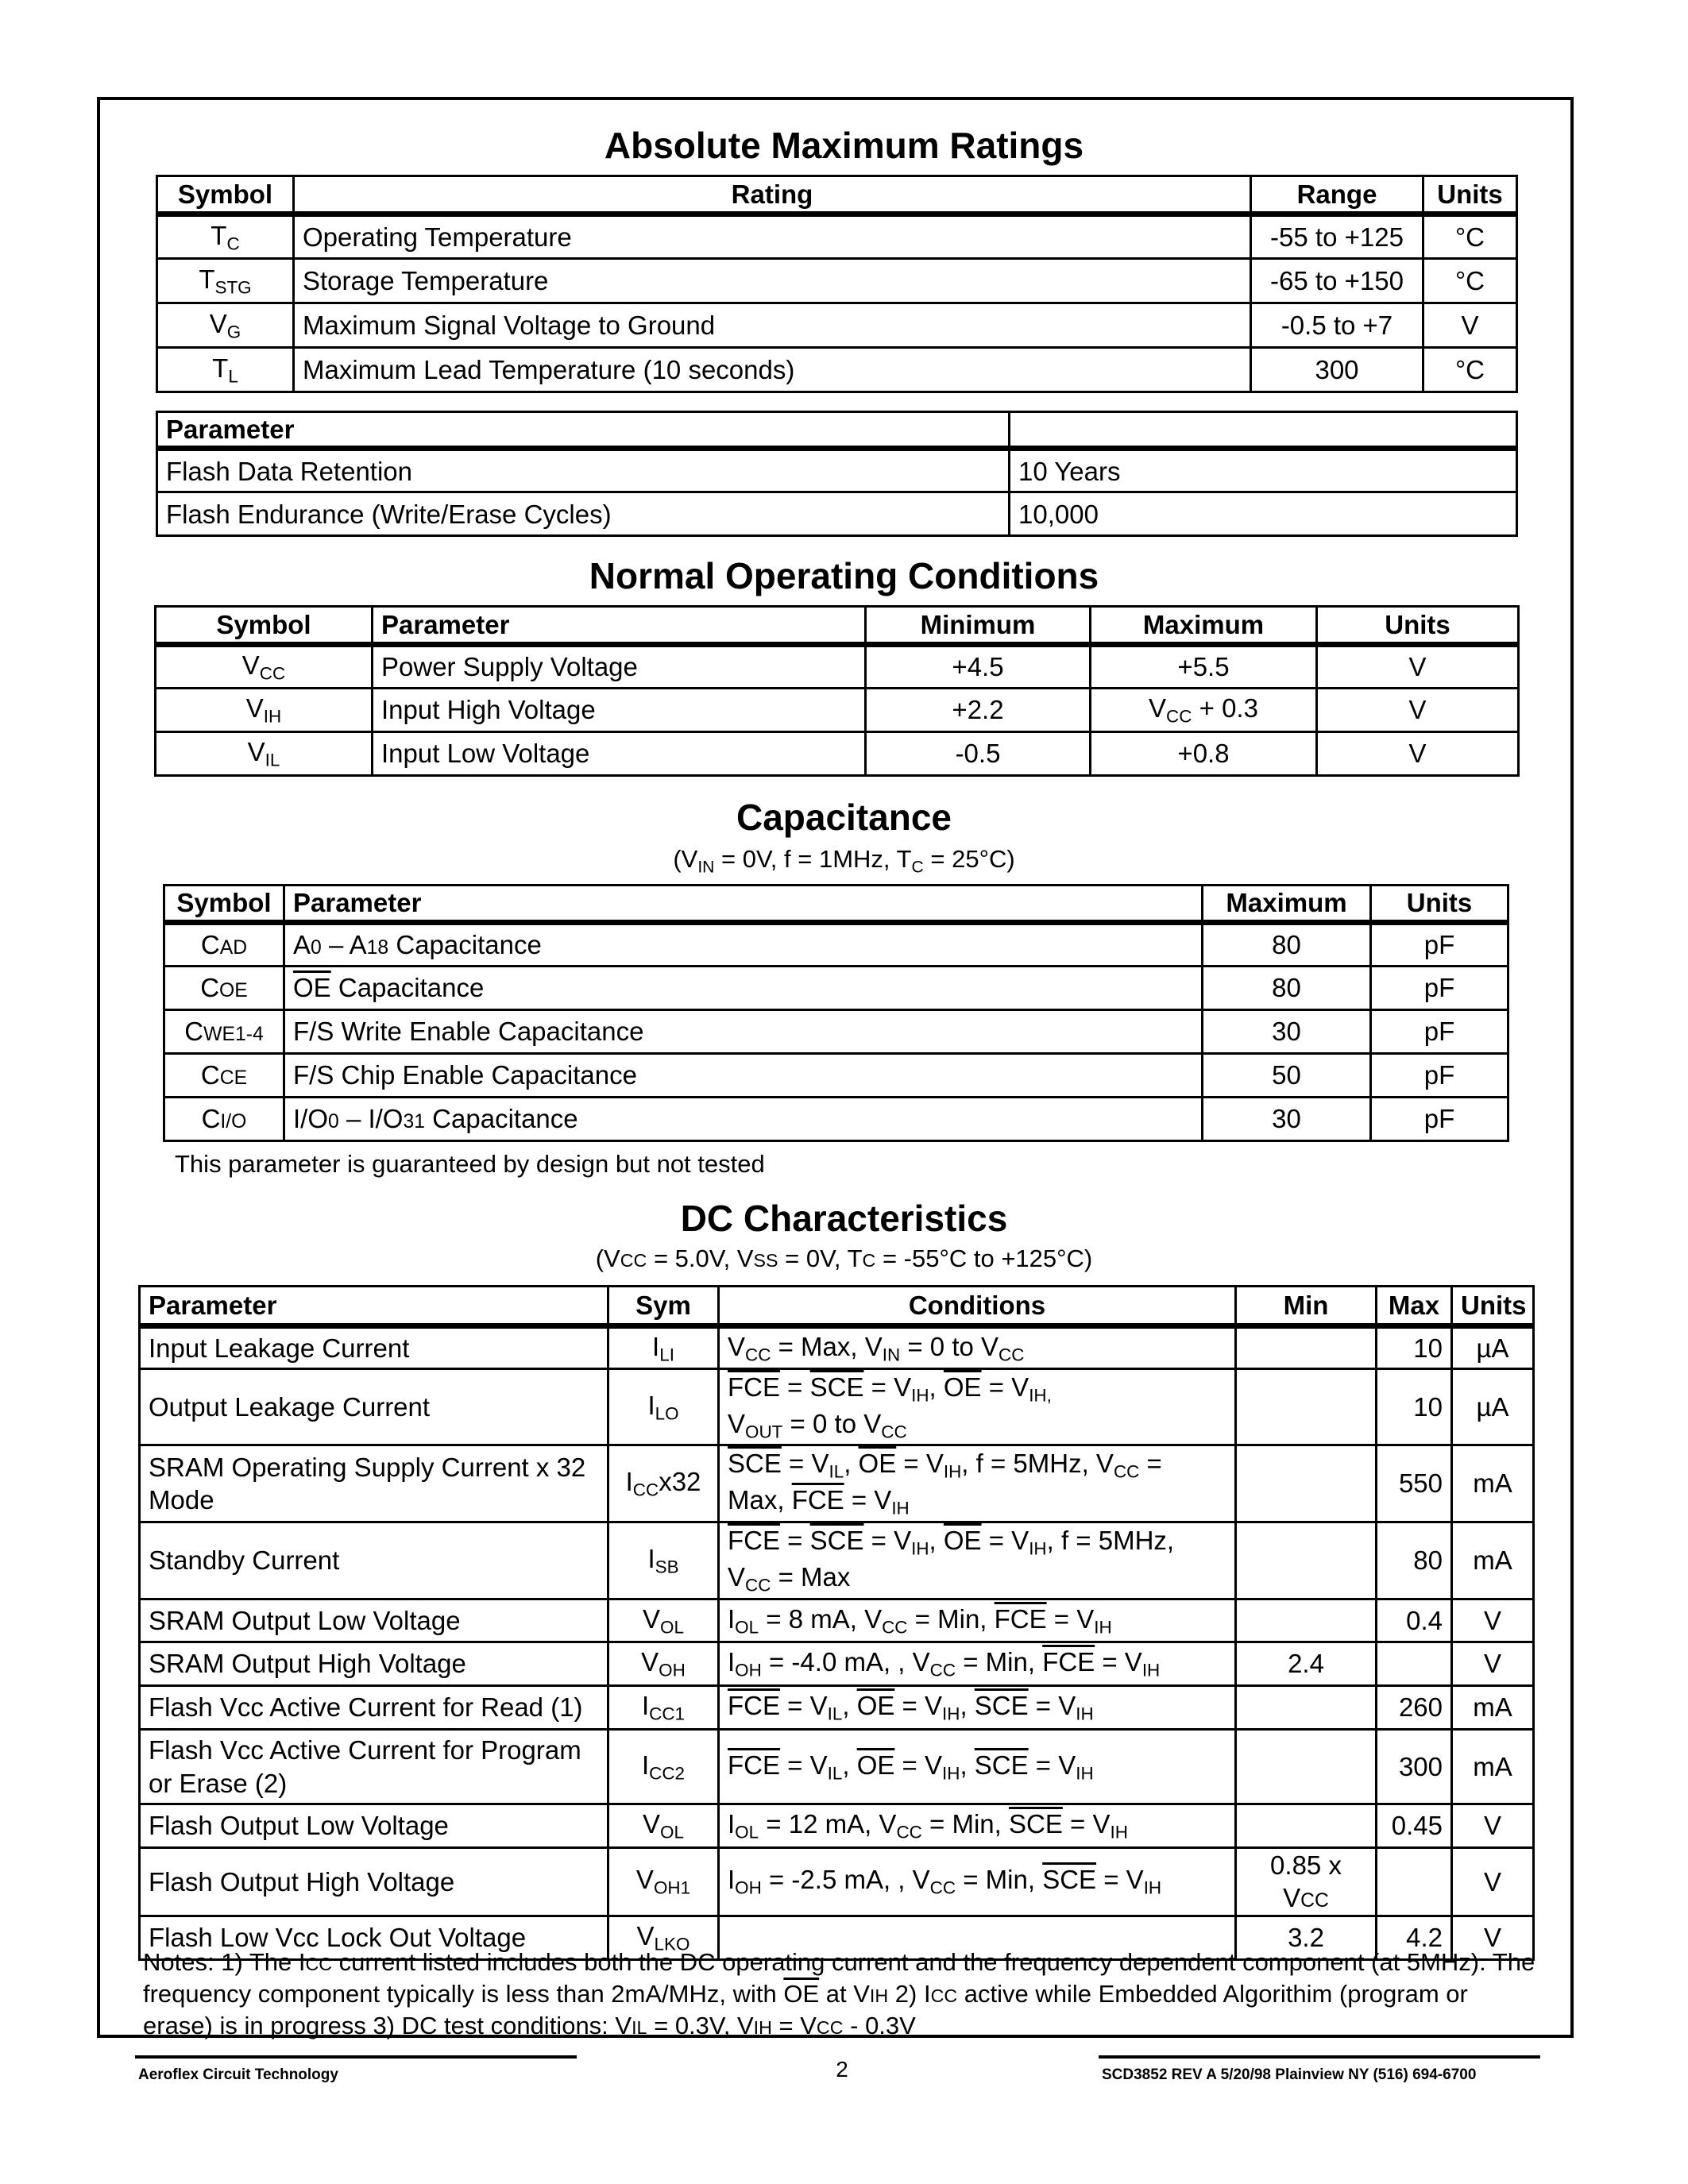 The height and width of the screenshot is (2184, 1688). Describe the element at coordinates (224, 988) in the screenshot. I see `table-cell: COE` at that location.